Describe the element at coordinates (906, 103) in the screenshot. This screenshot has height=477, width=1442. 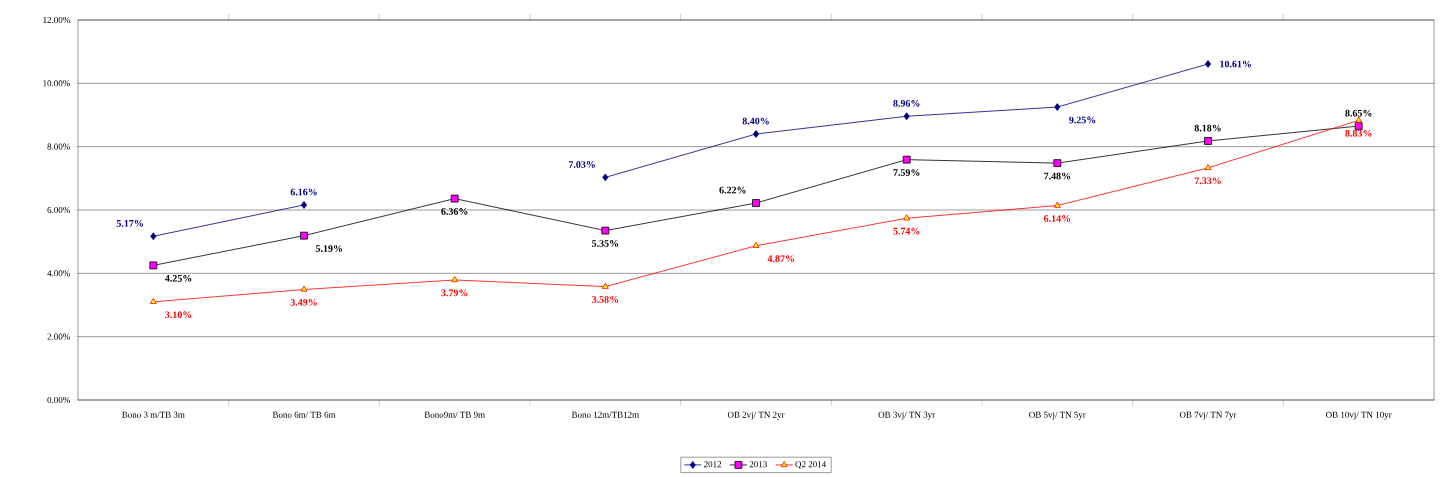
I see `data-label: 8.96%` at that location.